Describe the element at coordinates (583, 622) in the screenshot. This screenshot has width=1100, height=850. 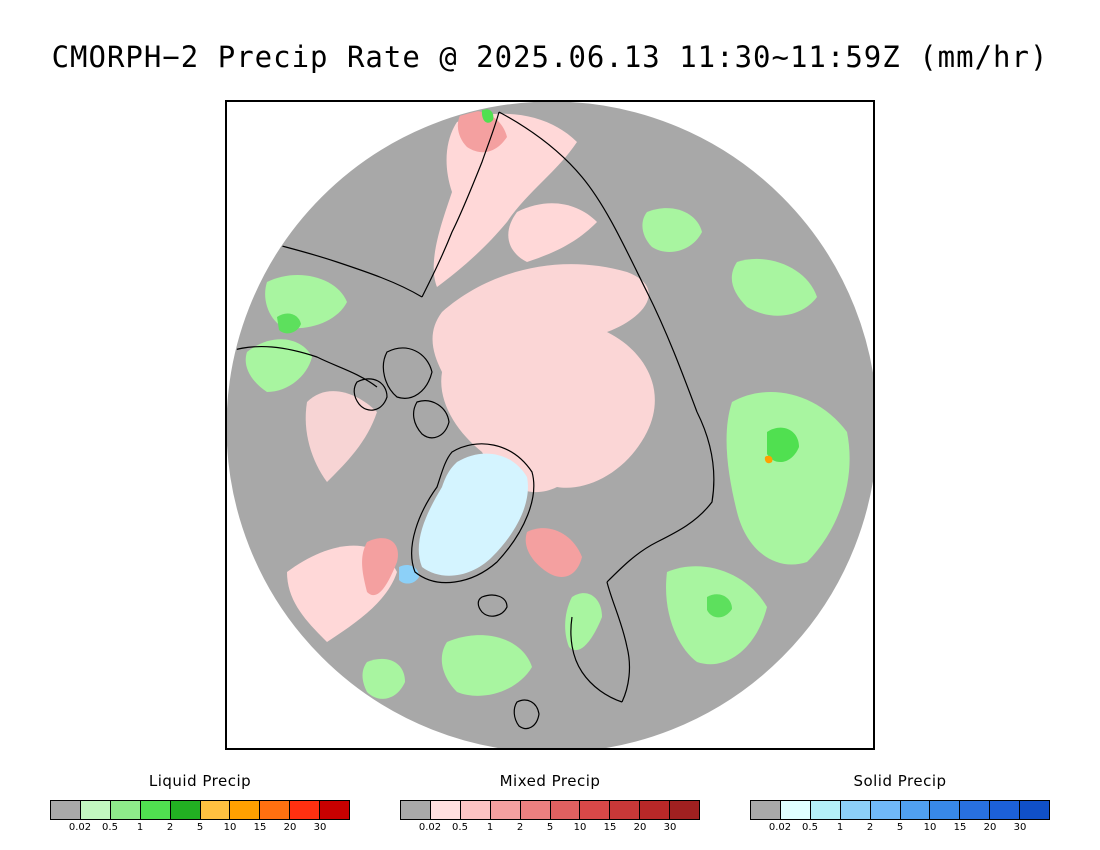
I see `scandinavia-liquid-precip` at that location.